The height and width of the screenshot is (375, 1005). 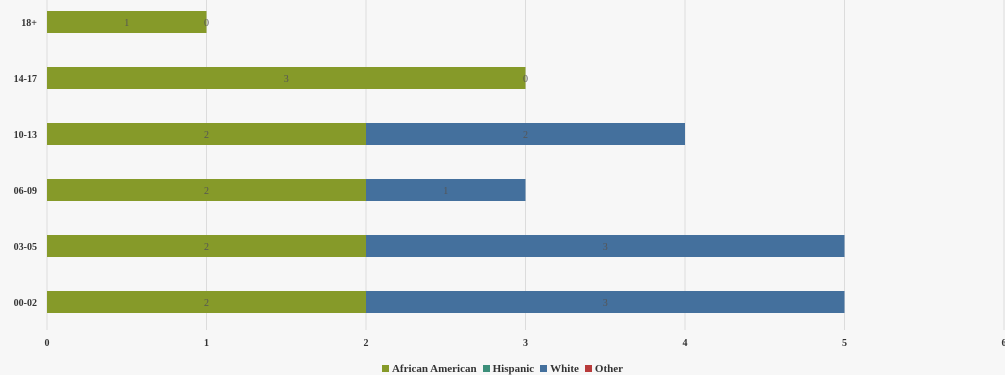 What do you see at coordinates (206, 23) in the screenshot?
I see `data-label-hispanic-18+: 0` at bounding box center [206, 23].